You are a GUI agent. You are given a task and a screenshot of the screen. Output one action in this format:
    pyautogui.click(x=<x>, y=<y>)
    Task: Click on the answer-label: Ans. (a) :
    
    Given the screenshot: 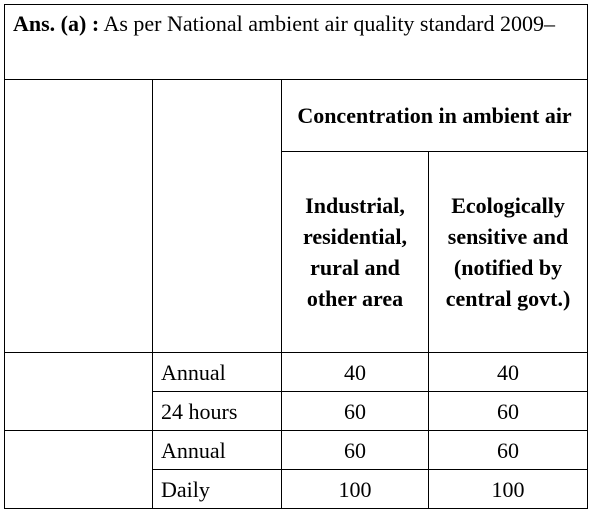 What is the action you would take?
    pyautogui.click(x=56, y=23)
    